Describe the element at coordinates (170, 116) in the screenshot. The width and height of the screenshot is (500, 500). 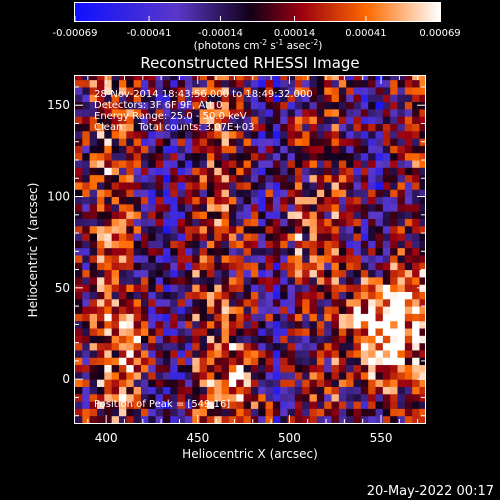
I see `annotation-energy: Energy Range: 25.0 - 50.0 keV` at that location.